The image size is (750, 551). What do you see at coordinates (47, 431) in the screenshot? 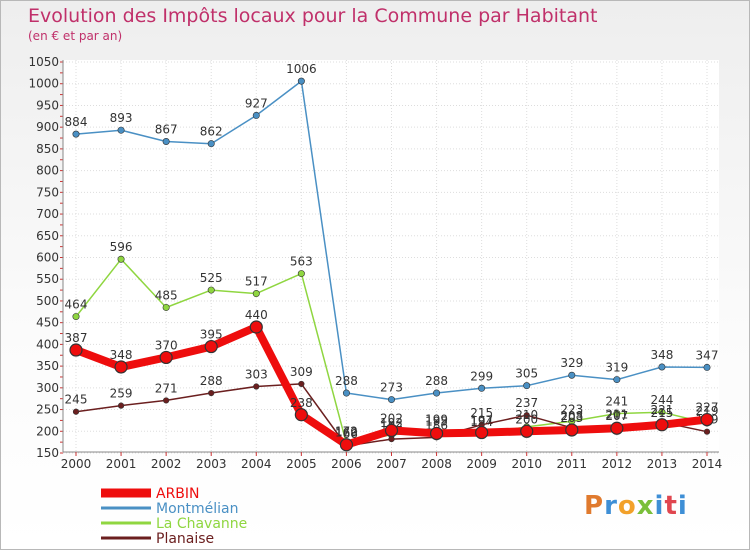
I see `y-tick-label: 200` at bounding box center [47, 431].